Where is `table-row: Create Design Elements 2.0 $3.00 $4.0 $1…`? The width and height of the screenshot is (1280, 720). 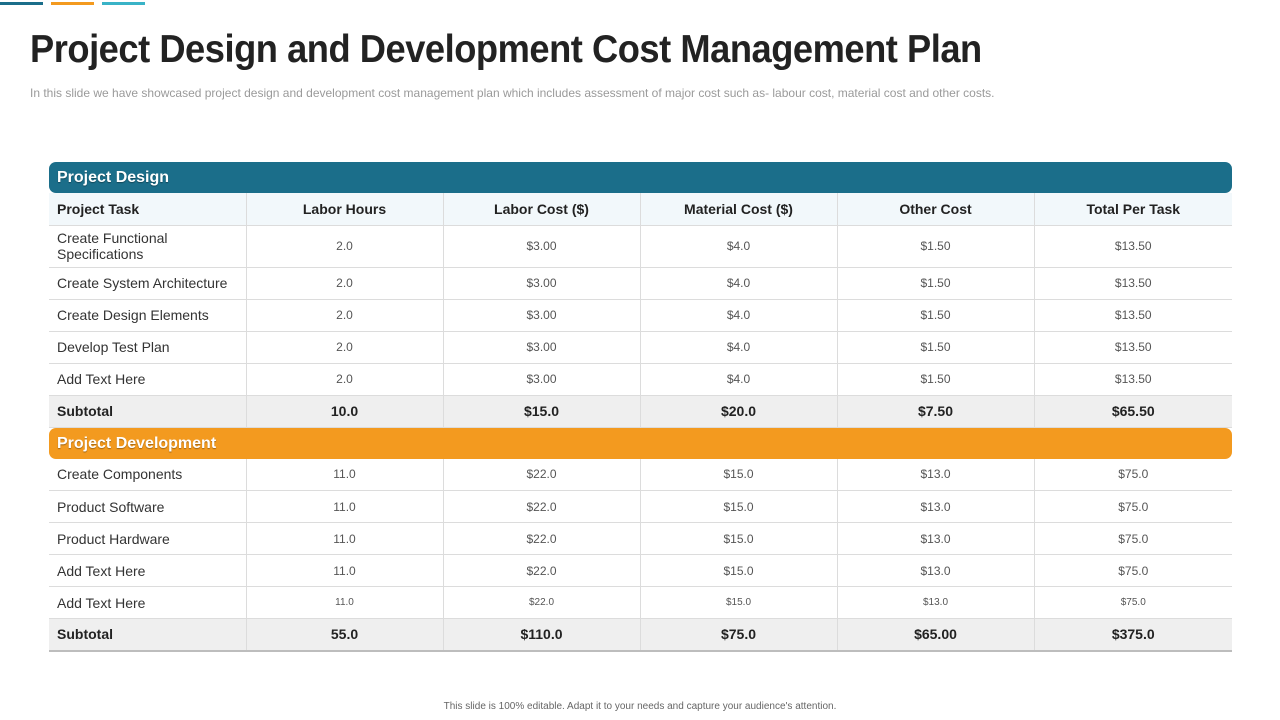
table-row: Create Design Elements 2.0 $3.00 $4.0 $1… is located at coordinates (640, 315).